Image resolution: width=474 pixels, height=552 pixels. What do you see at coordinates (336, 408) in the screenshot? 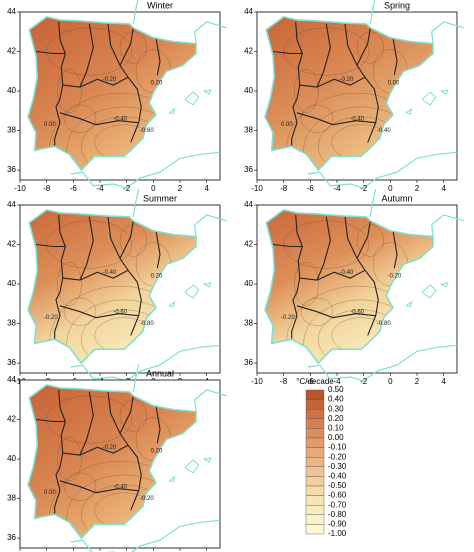
I see `colorbar-label: 0.30` at bounding box center [336, 408].